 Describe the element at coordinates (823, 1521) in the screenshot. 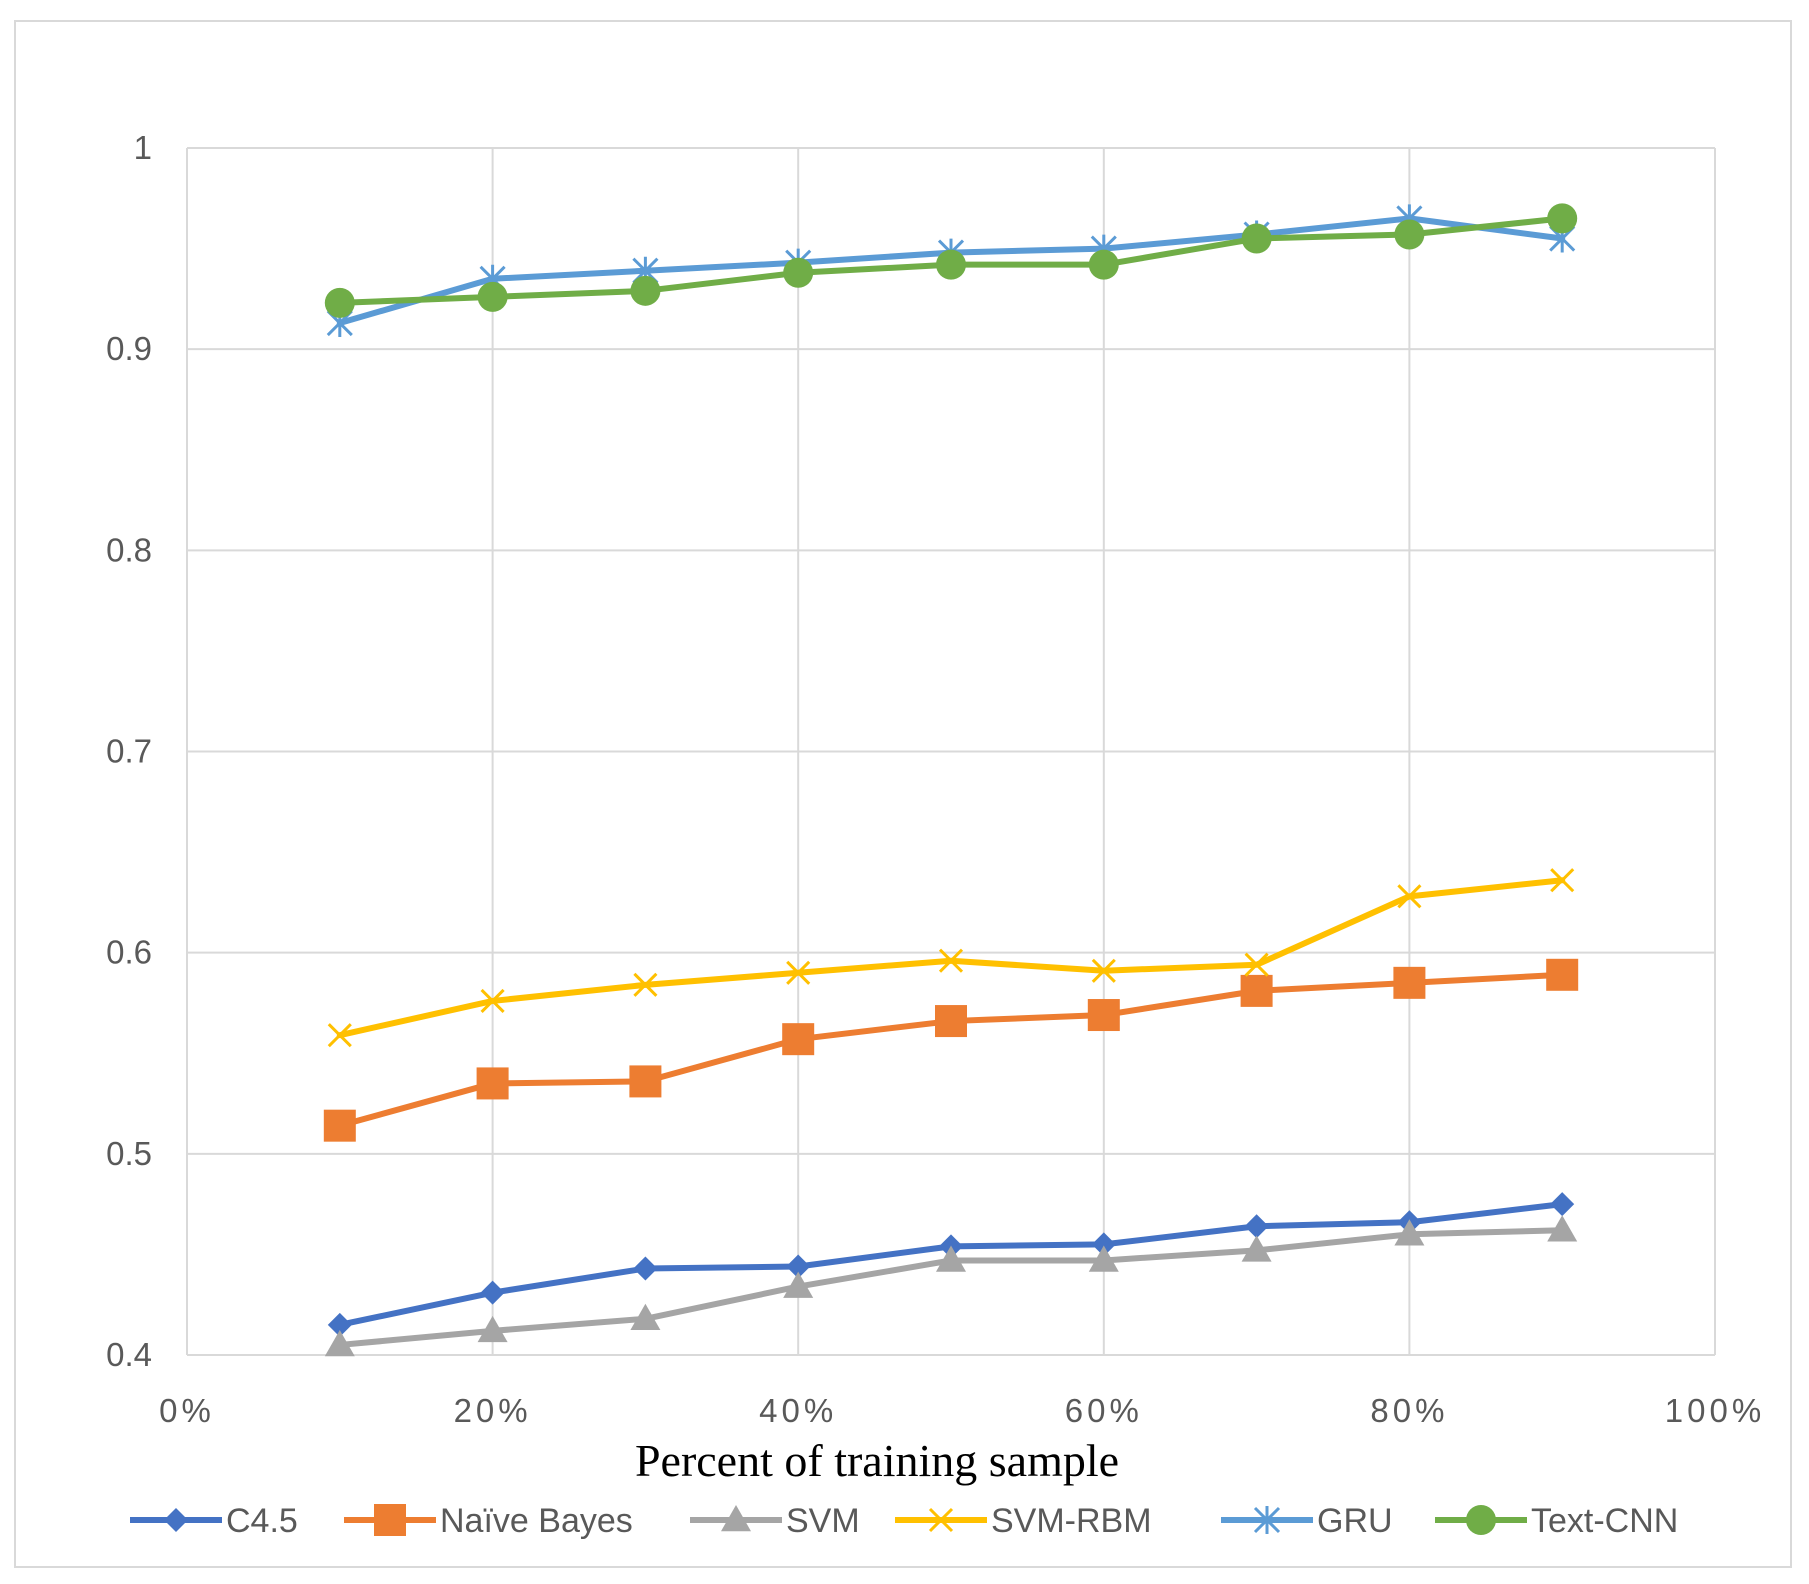

I see `legend-label: SVM` at that location.